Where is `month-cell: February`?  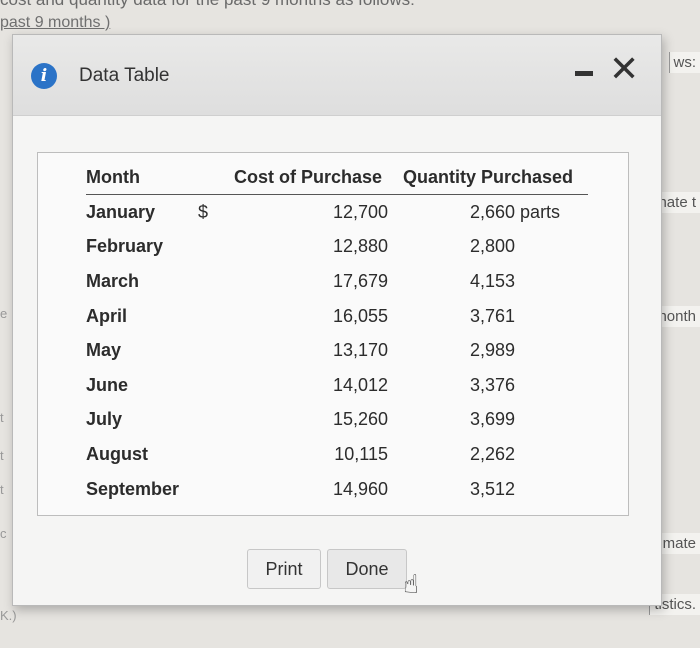 month-cell: February is located at coordinates (125, 246).